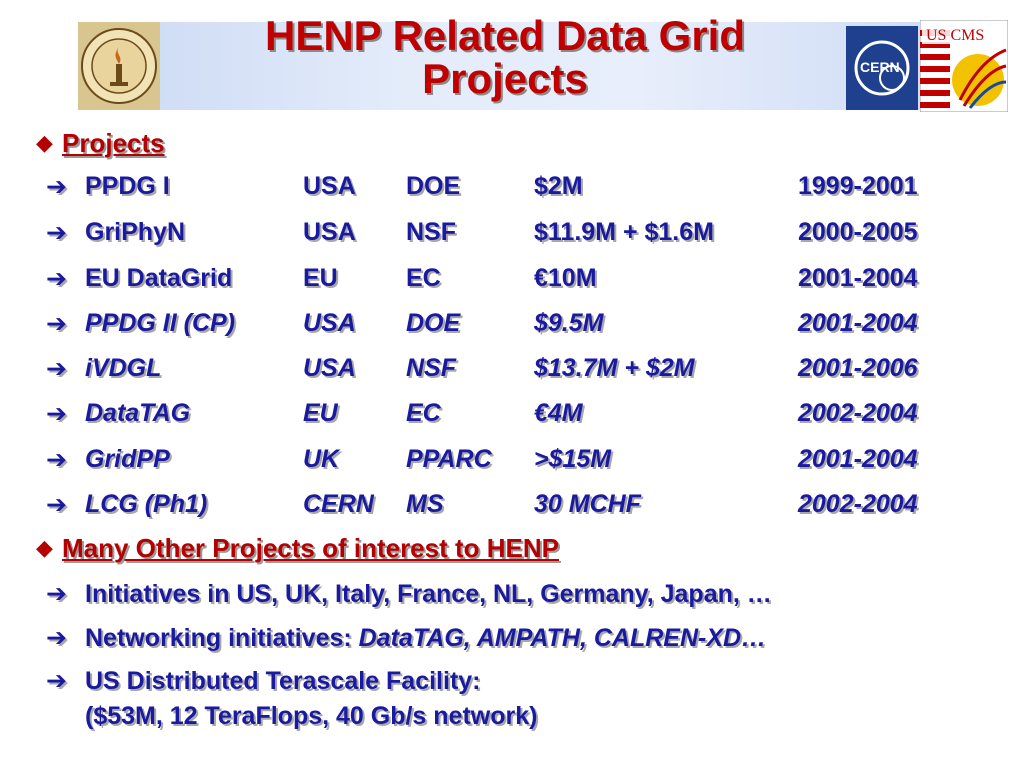 This screenshot has height=768, width=1024. I want to click on project-agency: PPARC, so click(449, 459).